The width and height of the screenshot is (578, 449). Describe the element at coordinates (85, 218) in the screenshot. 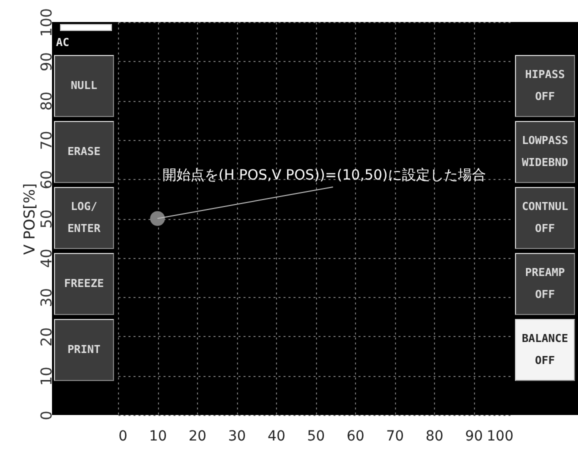

I see `button-panel: AC NULL ERASE LOG/ ENTER FREEZE PRINT` at that location.